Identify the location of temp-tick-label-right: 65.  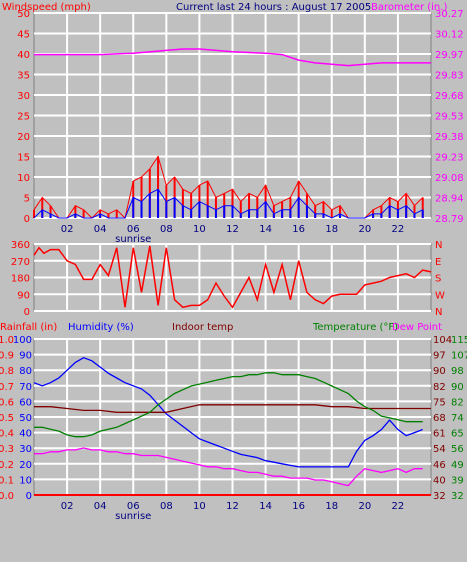
(457, 434).